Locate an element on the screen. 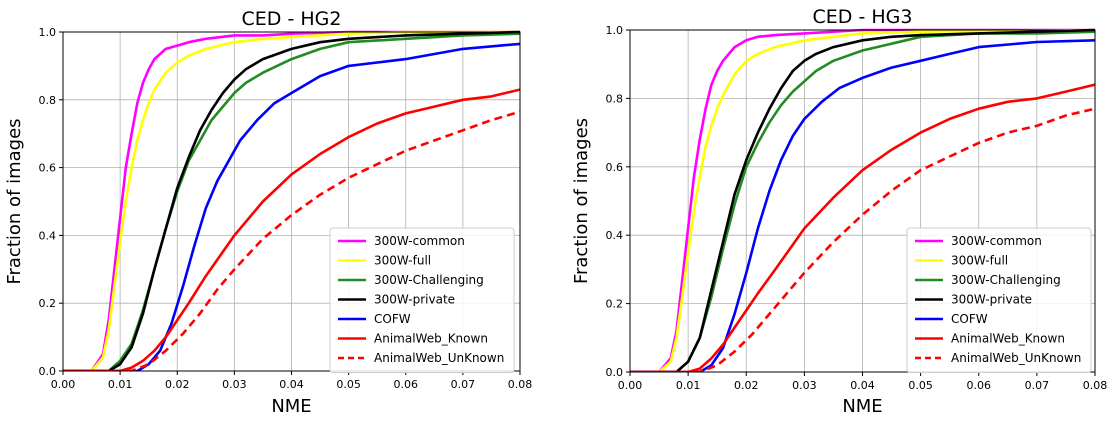  chart-title: CED - HG2 is located at coordinates (292, 19).